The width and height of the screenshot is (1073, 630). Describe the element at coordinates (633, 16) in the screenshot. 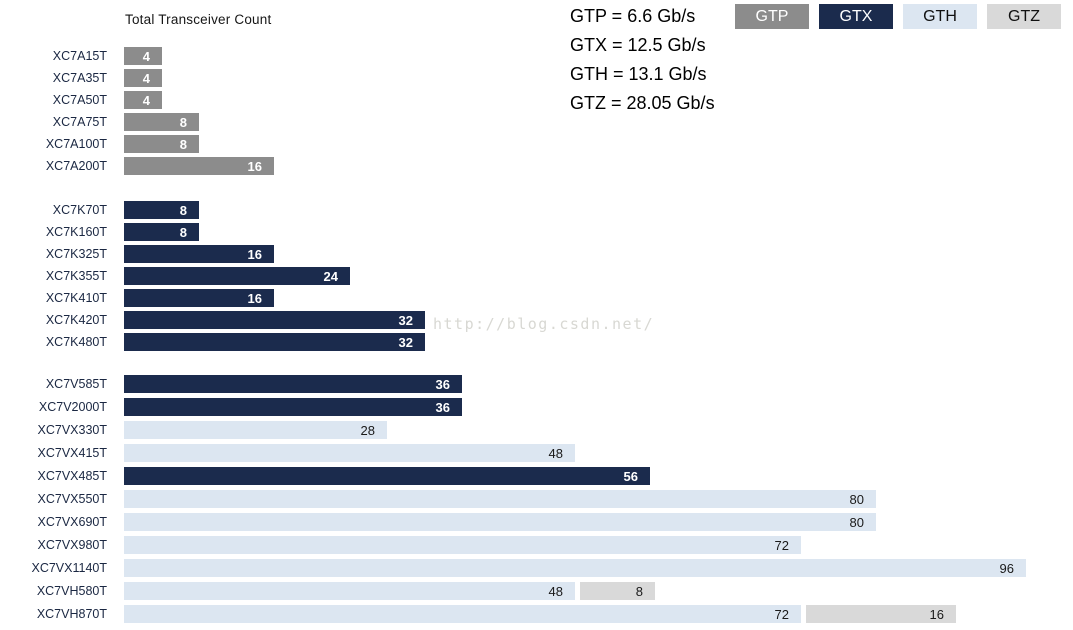

I see `speed-note: GTP = 6.6 Gb/s` at that location.